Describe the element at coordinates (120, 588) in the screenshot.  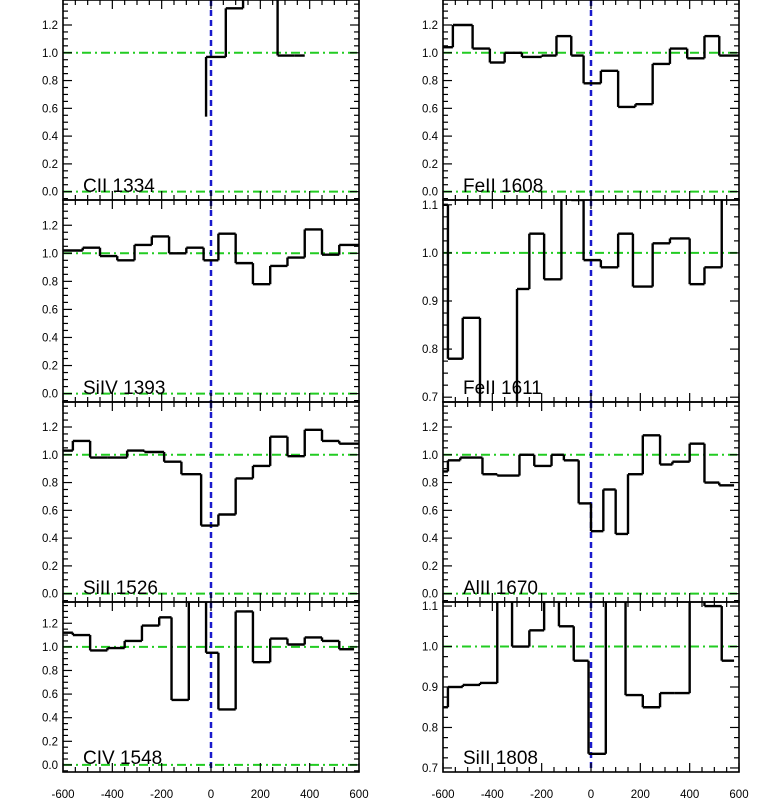
I see `ion-label: SiII 1526` at that location.